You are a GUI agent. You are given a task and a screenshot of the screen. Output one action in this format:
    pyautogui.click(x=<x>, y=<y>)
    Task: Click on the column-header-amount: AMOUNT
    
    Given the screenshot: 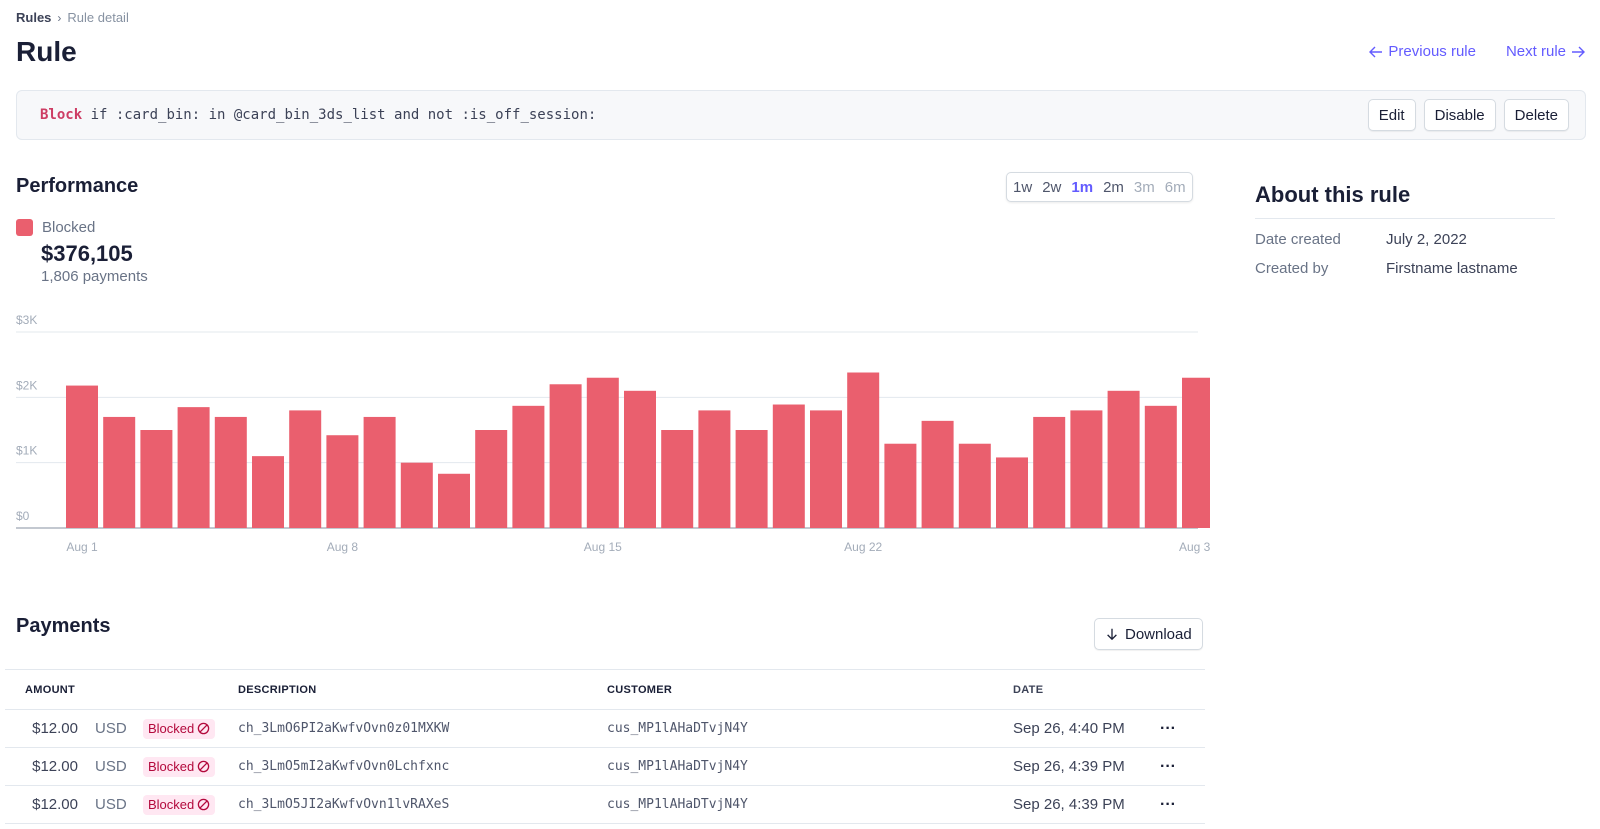 What is the action you would take?
    pyautogui.click(x=50, y=689)
    